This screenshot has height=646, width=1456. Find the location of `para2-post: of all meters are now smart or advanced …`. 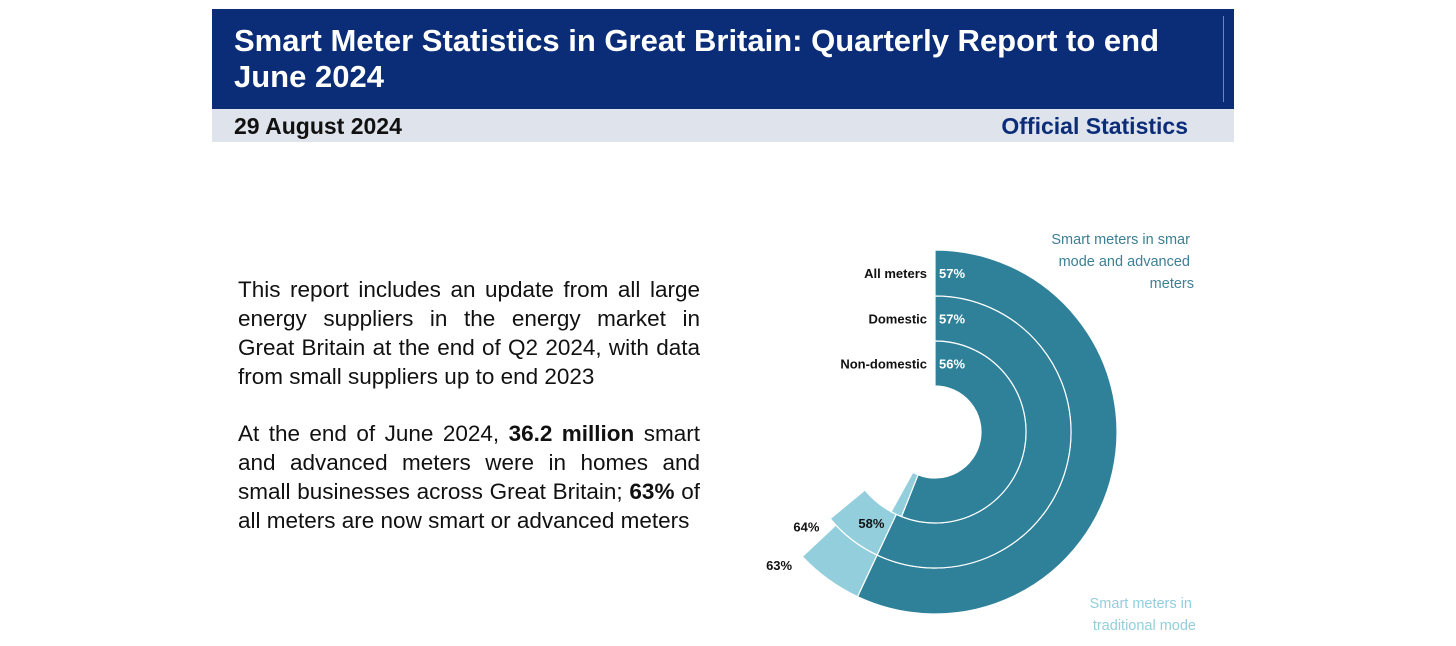

para2-post: of all meters are now smart or advanced … is located at coordinates (469, 506).